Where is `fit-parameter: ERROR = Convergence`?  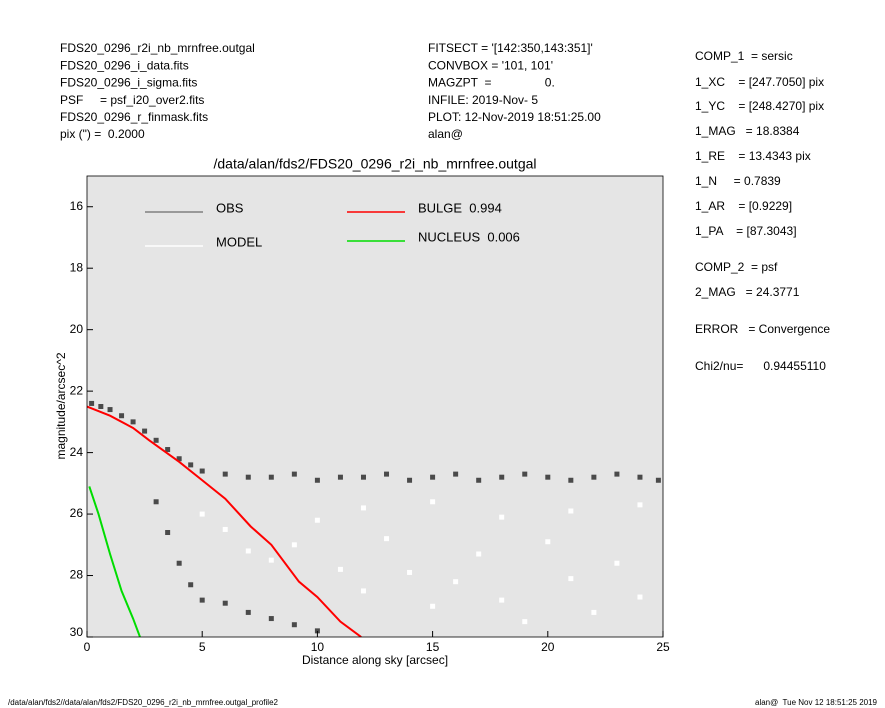 fit-parameter: ERROR = Convergence is located at coordinates (762, 329).